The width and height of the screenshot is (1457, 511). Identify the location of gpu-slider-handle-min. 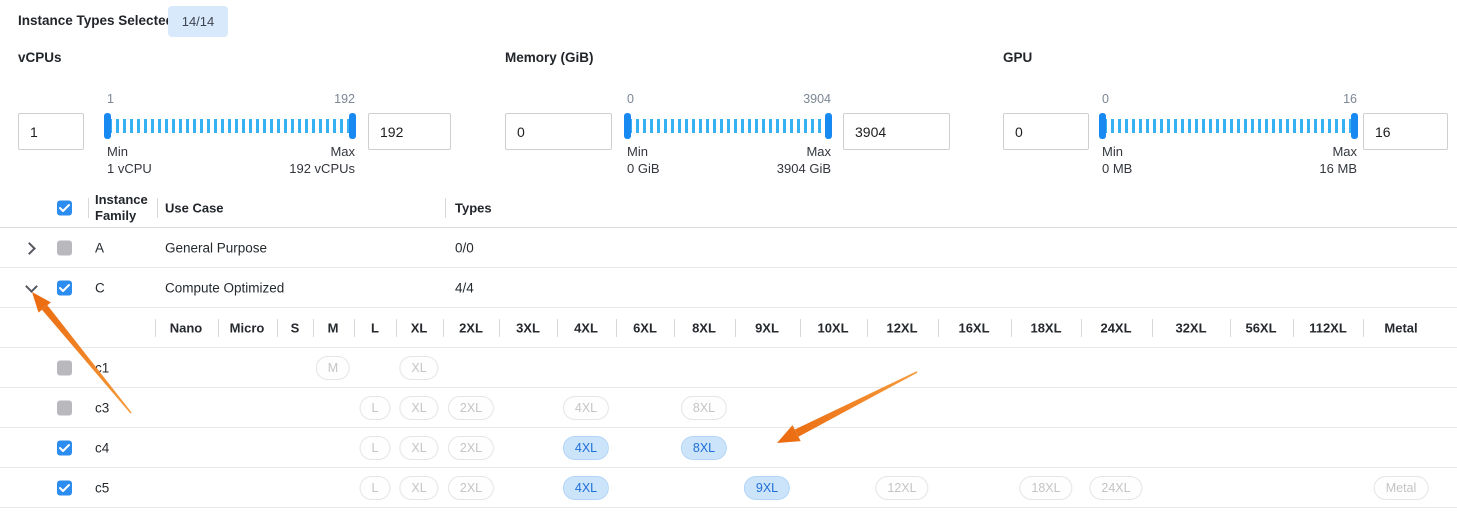
(1102, 126).